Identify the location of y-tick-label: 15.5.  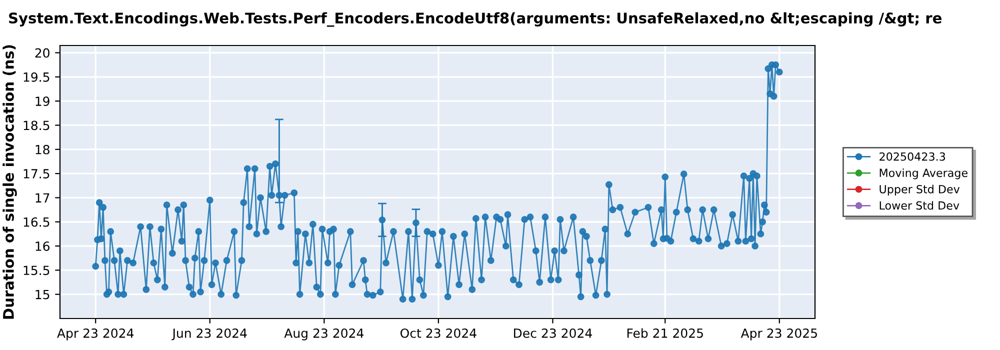
(37, 271).